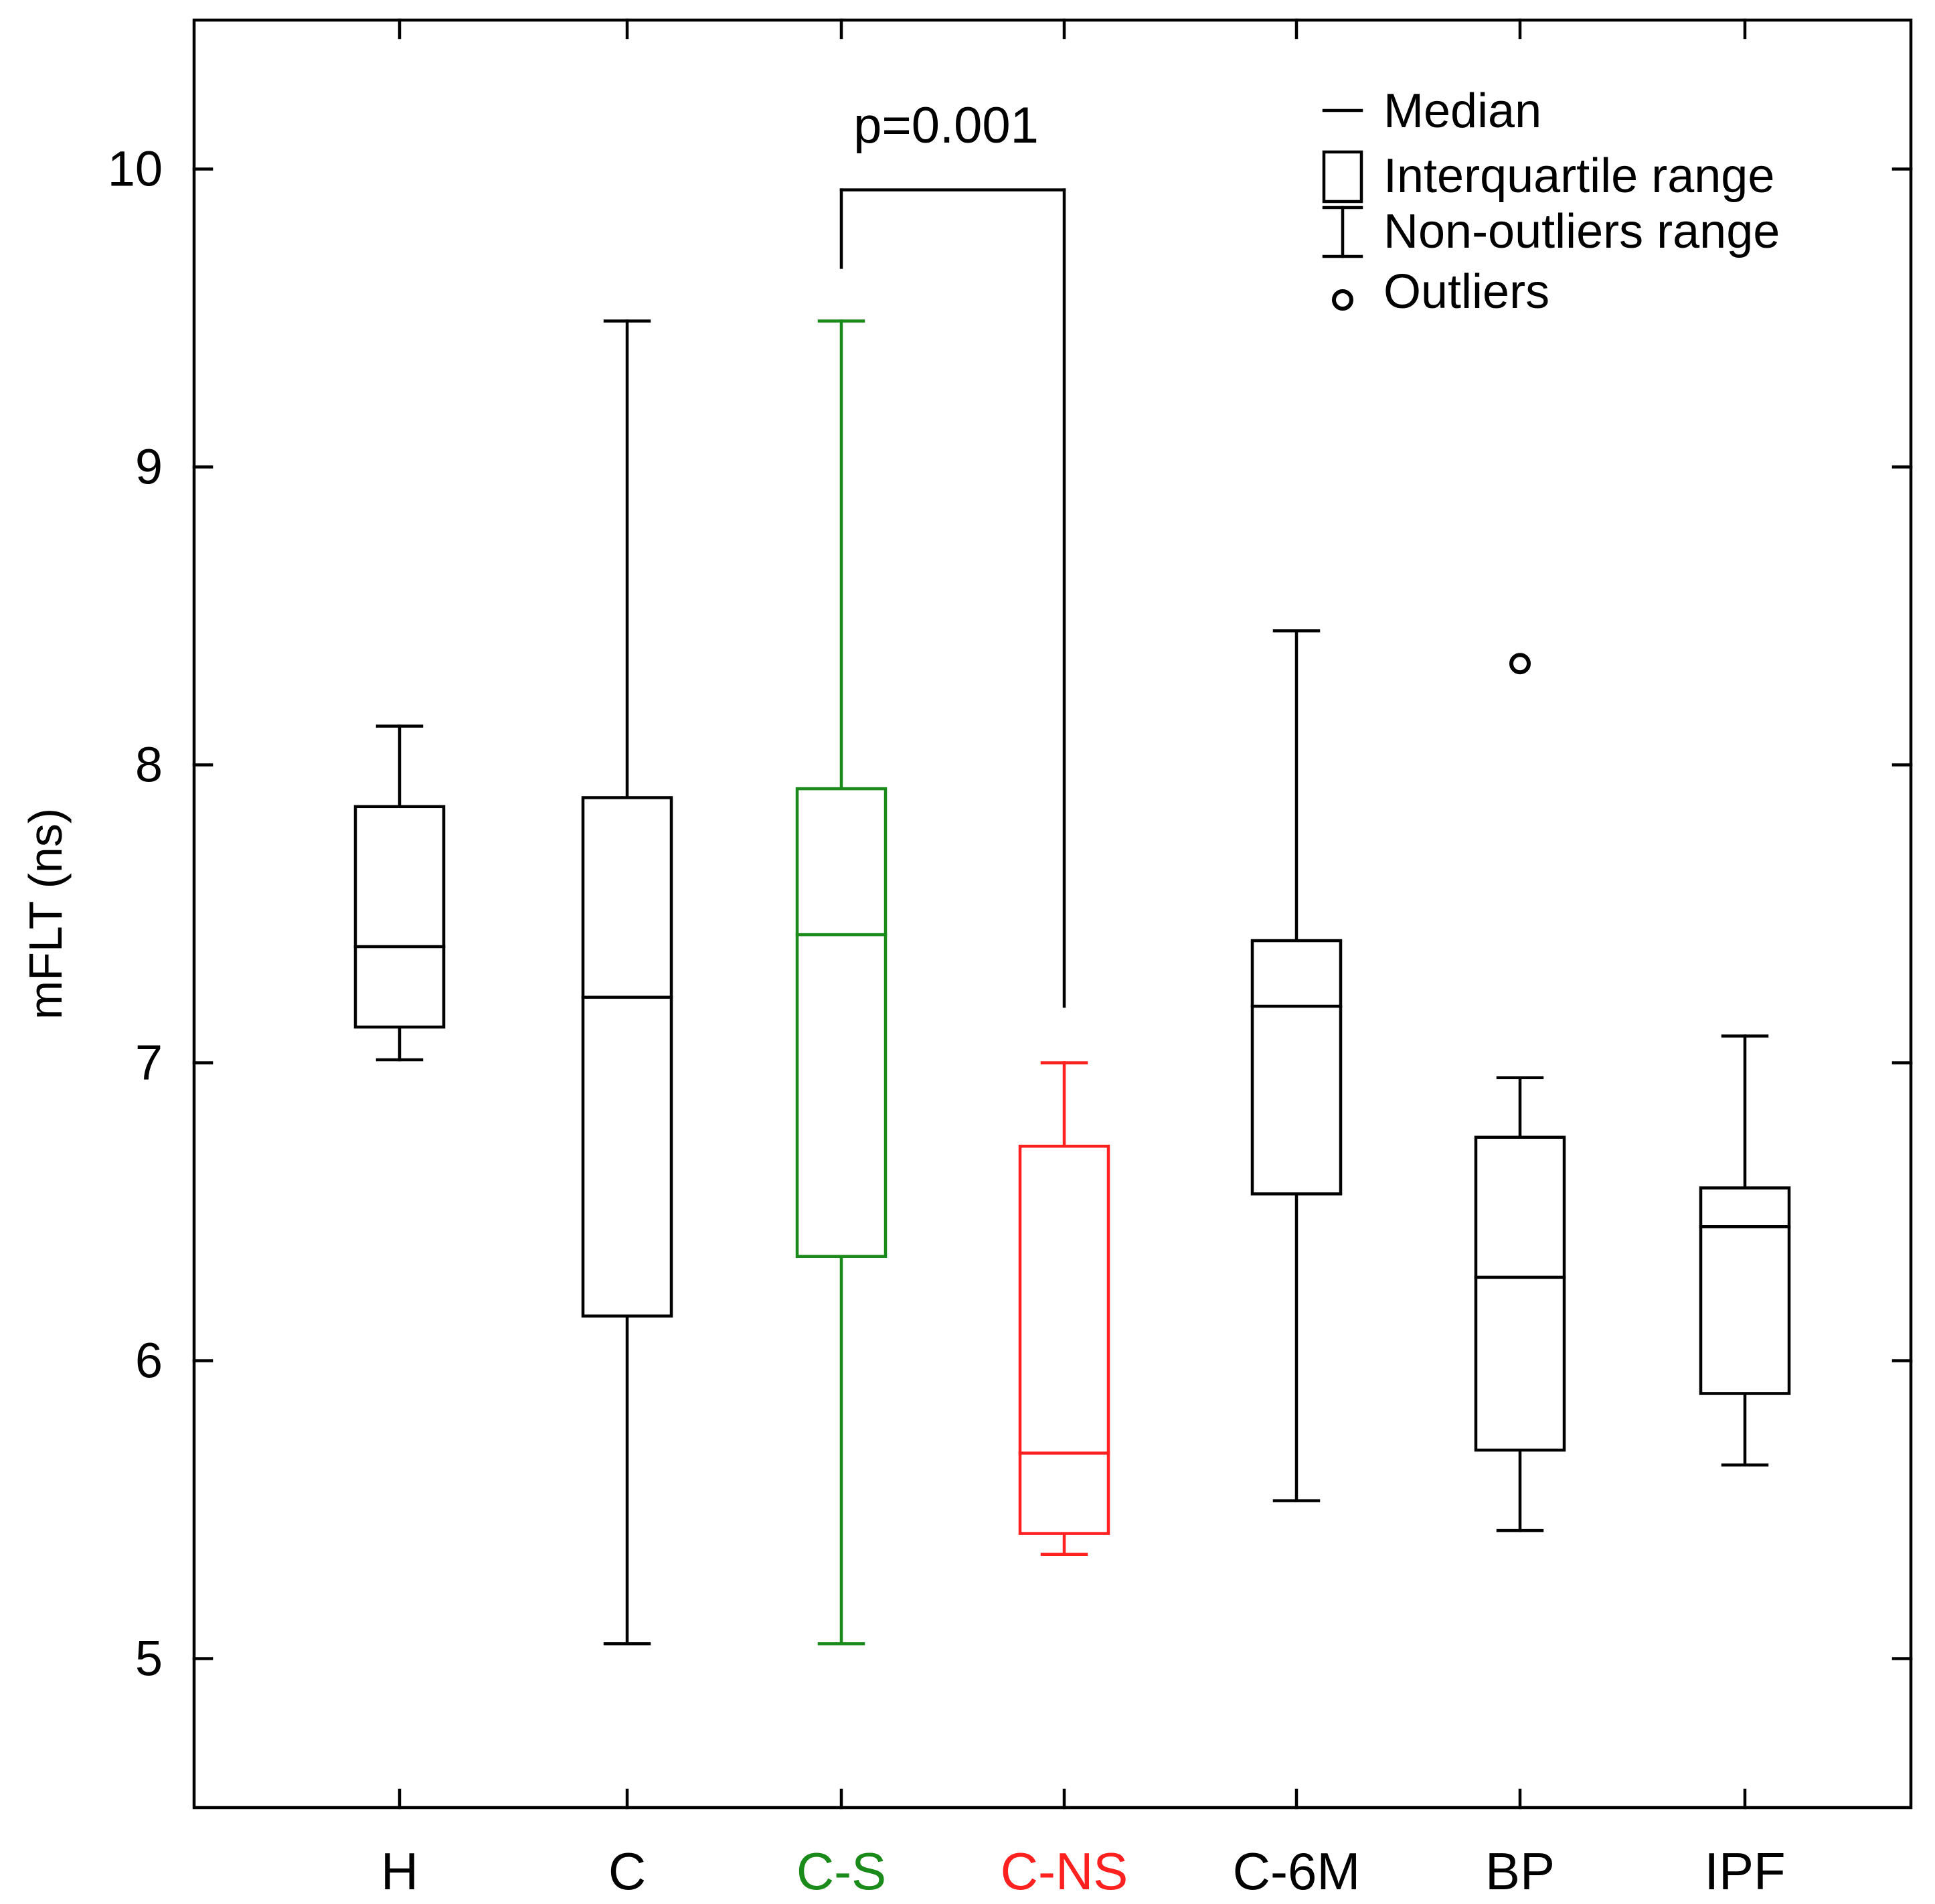 The width and height of the screenshot is (1935, 1904). Describe the element at coordinates (399, 917) in the screenshot. I see `iqr-box-H` at that location.